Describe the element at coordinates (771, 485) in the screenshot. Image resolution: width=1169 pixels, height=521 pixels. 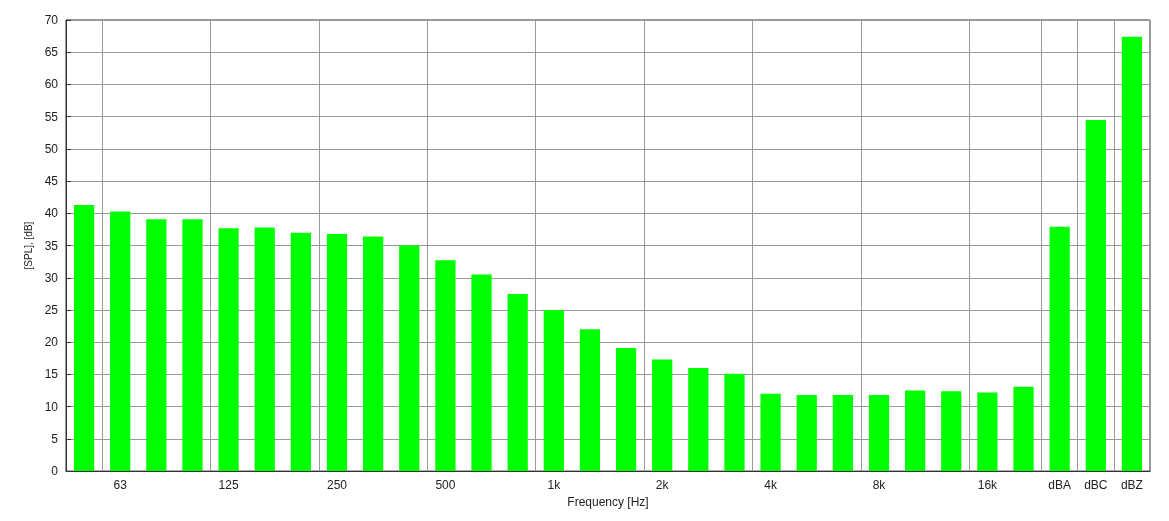
I see `x-tick-label: 4k` at that location.